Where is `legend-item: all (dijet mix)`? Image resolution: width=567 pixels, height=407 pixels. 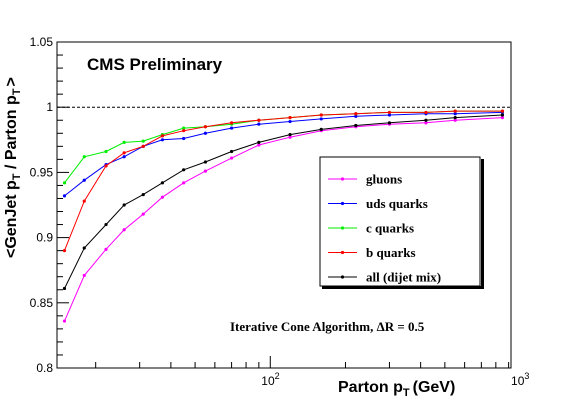 legend-item: all (dijet mix) is located at coordinates (384, 277).